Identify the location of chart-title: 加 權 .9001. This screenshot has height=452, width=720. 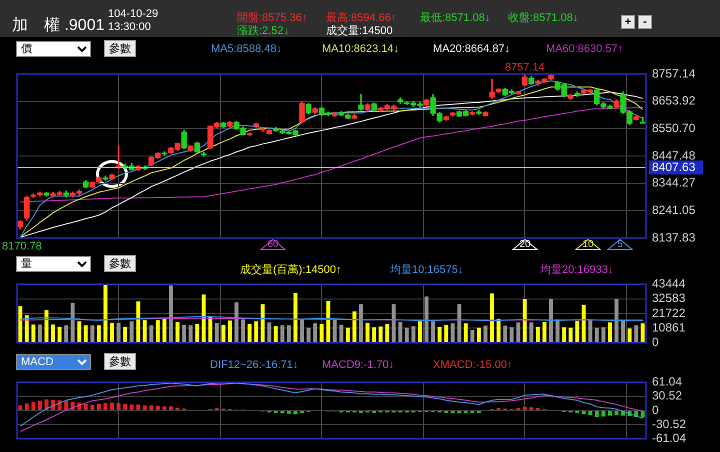
(58, 26).